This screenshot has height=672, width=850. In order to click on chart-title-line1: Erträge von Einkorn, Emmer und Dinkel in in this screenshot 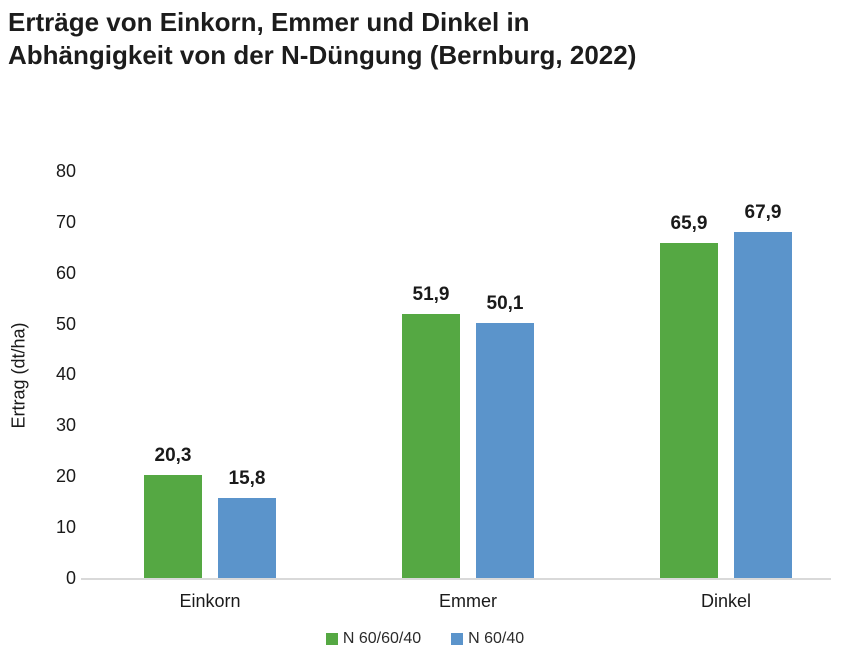, I will do `click(269, 22)`.